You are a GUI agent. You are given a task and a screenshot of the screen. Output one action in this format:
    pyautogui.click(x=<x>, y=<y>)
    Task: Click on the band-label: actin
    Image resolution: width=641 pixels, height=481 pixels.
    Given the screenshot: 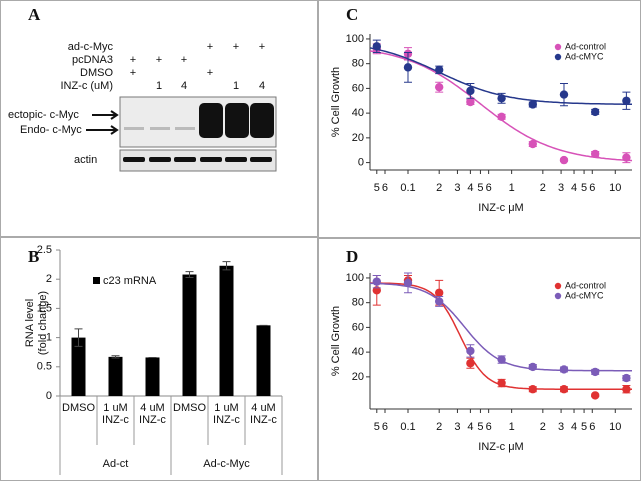 What is the action you would take?
    pyautogui.click(x=85, y=160)
    